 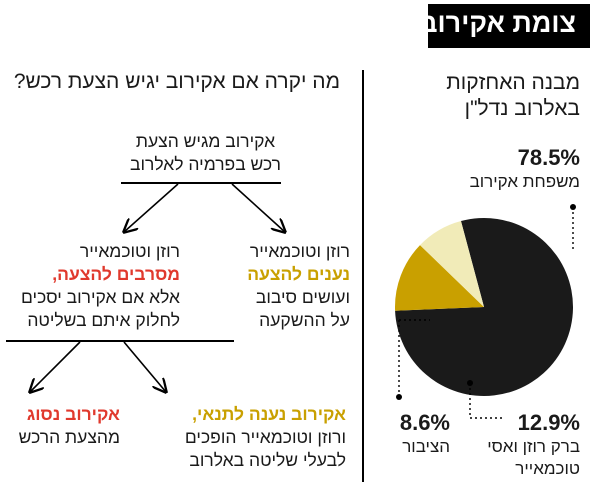 I want to click on flow-root-line1: אקירוב מגיש הצעת, so click(x=205, y=141).